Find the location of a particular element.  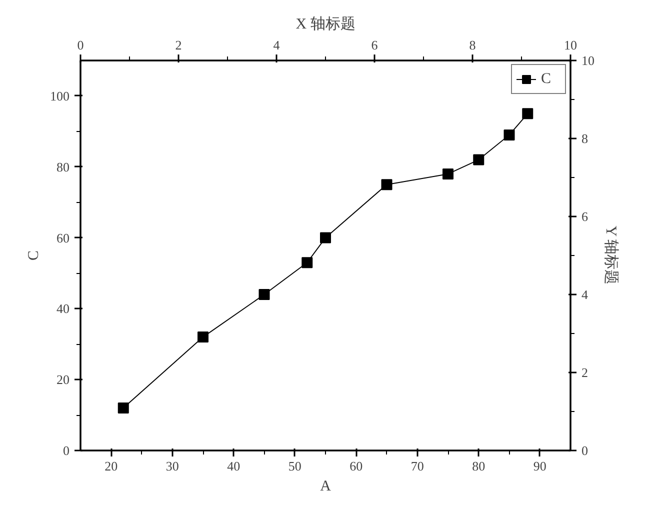

x-tick-label: 50 is located at coordinates (295, 466).